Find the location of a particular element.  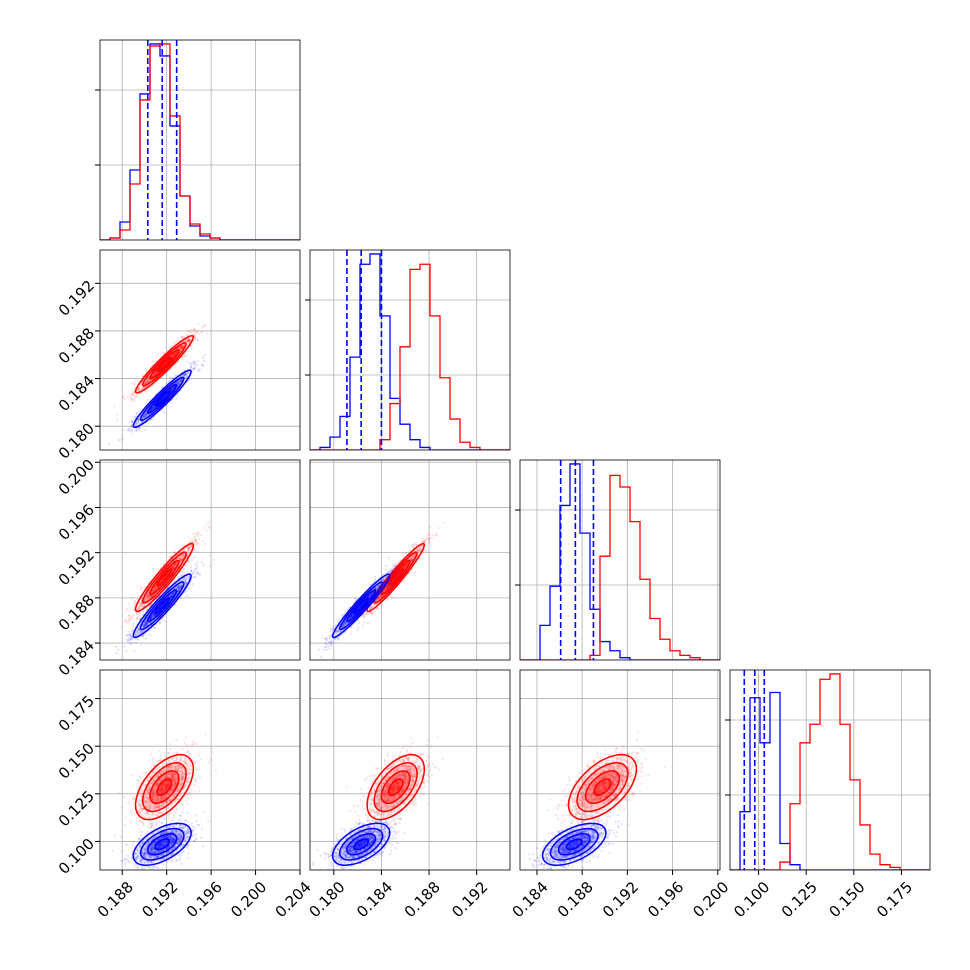

panel-3-3: 0.100 0.125 0.150 0.175 is located at coordinates (828, 795).